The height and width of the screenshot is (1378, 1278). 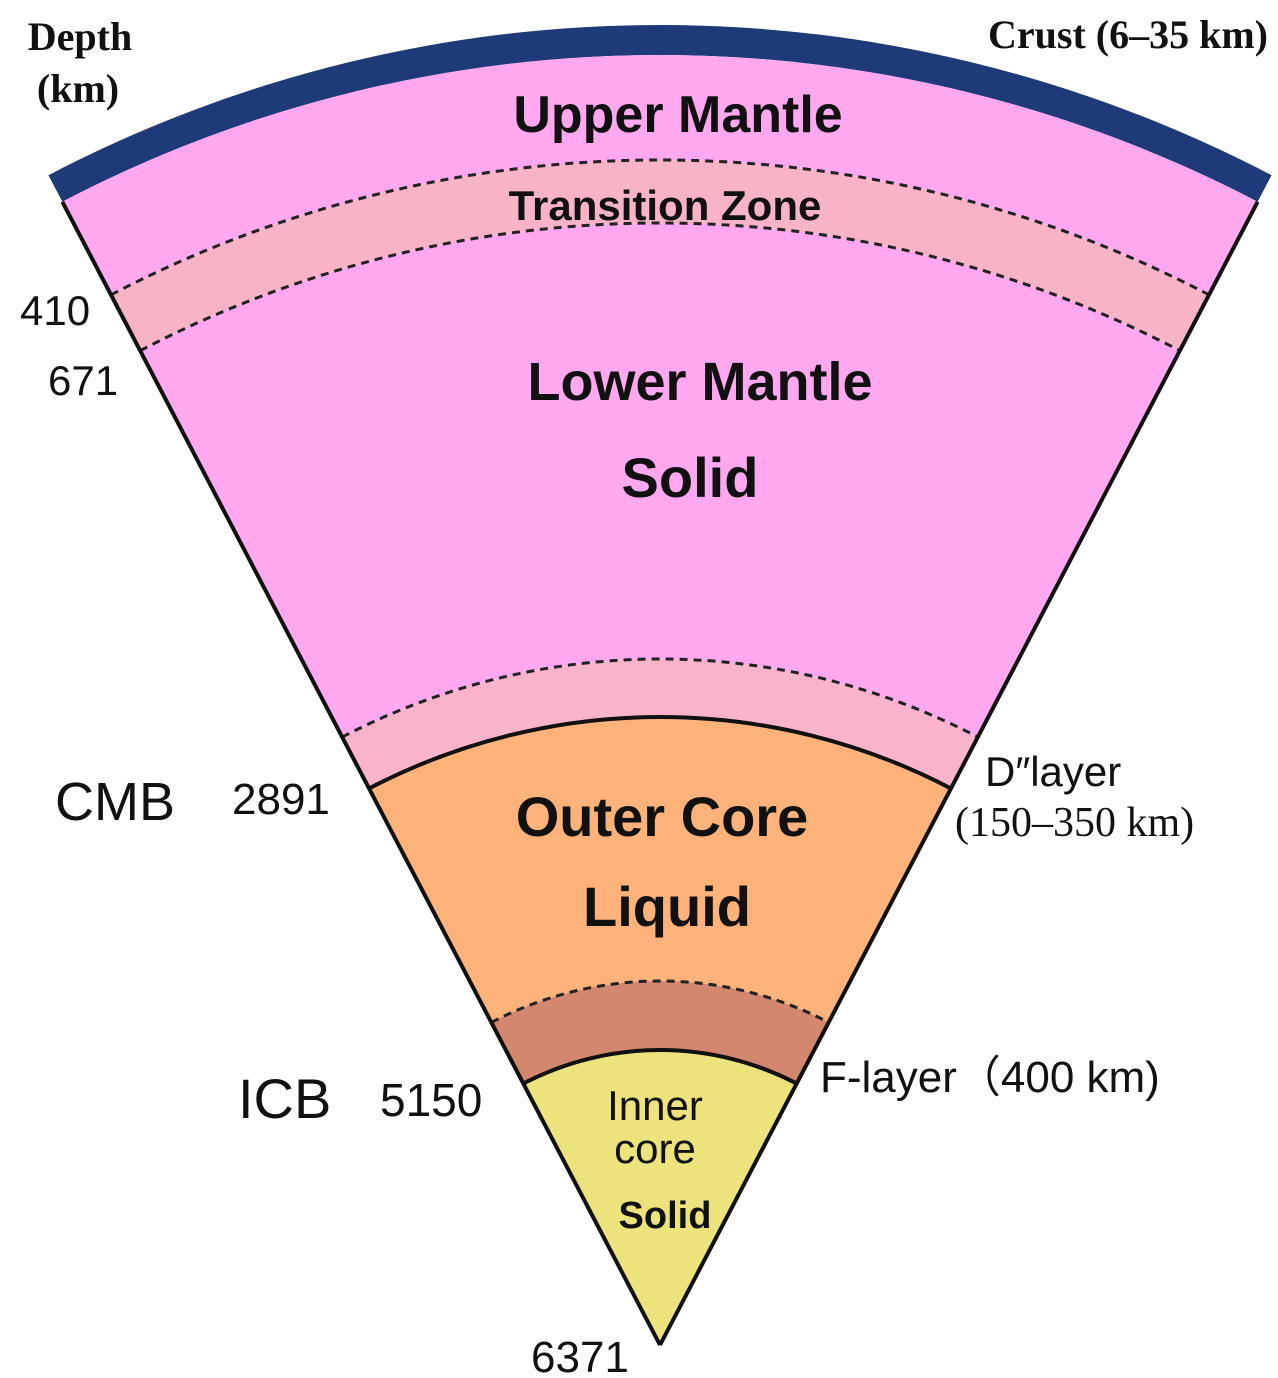 What do you see at coordinates (655, 1148) in the screenshot?
I see `inner-core-2: core` at bounding box center [655, 1148].